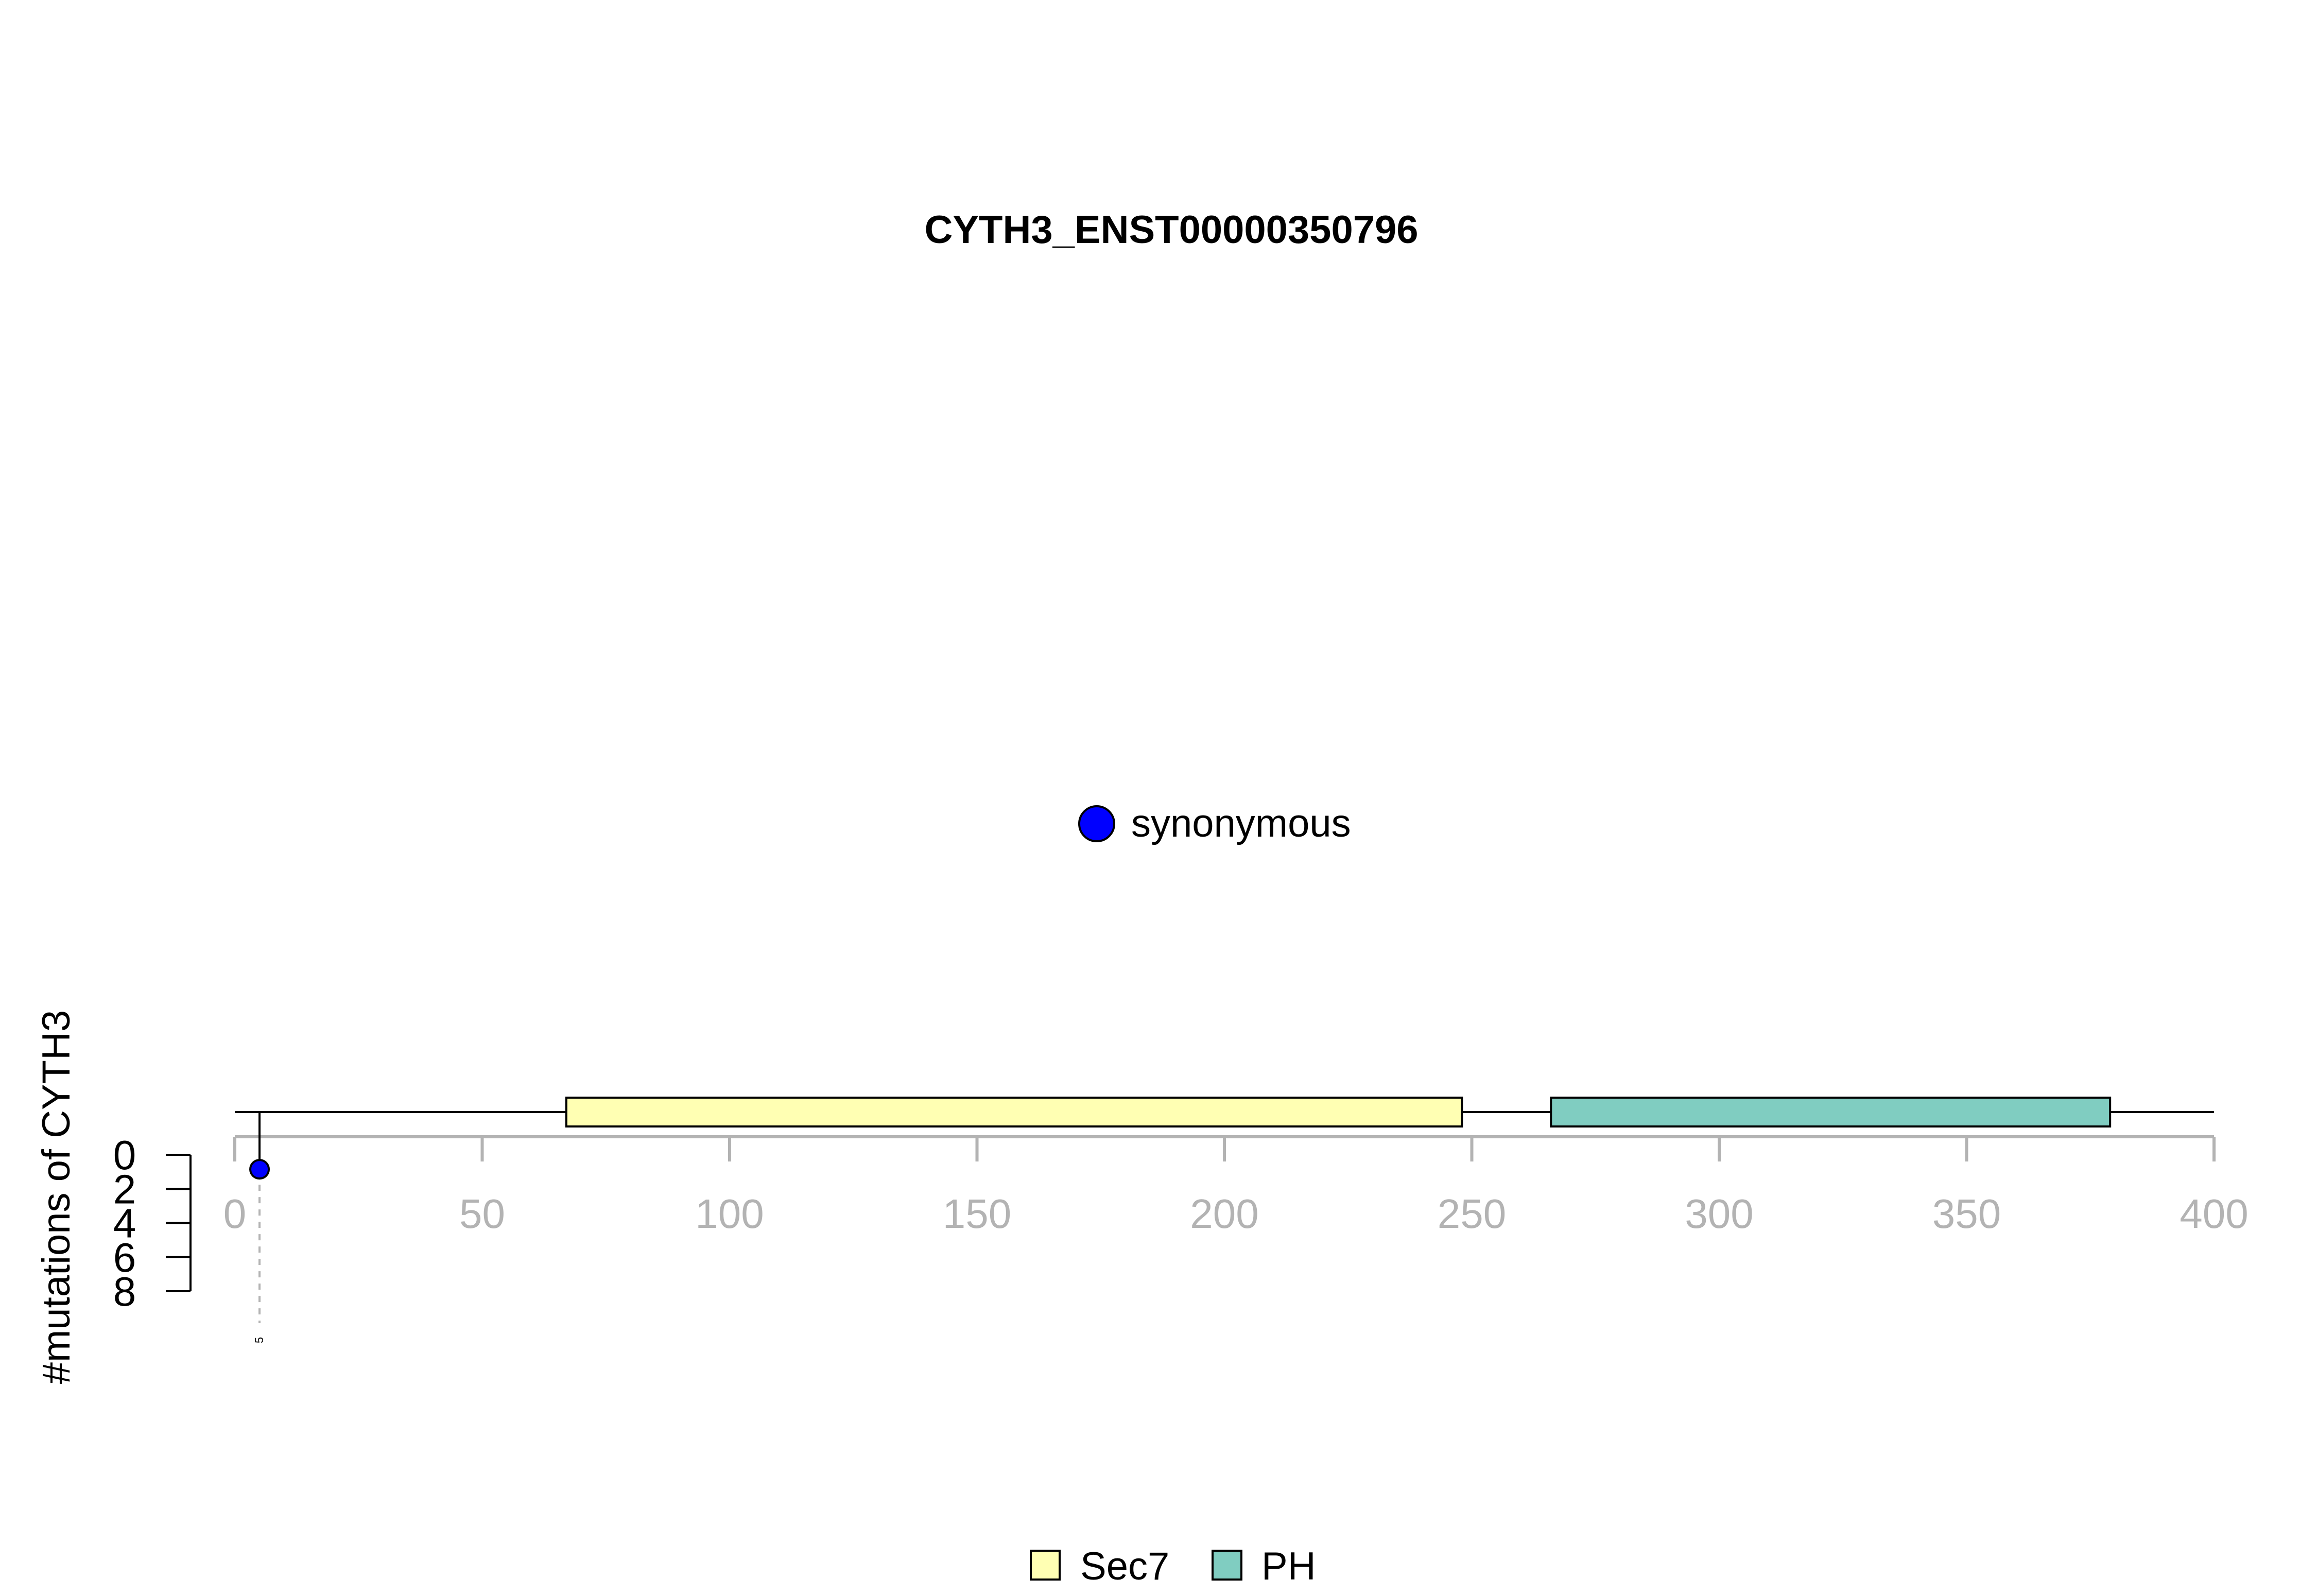 The height and width of the screenshot is (1596, 2317). Describe the element at coordinates (1224, 1214) in the screenshot. I see `x-tick-label: 200` at that location.